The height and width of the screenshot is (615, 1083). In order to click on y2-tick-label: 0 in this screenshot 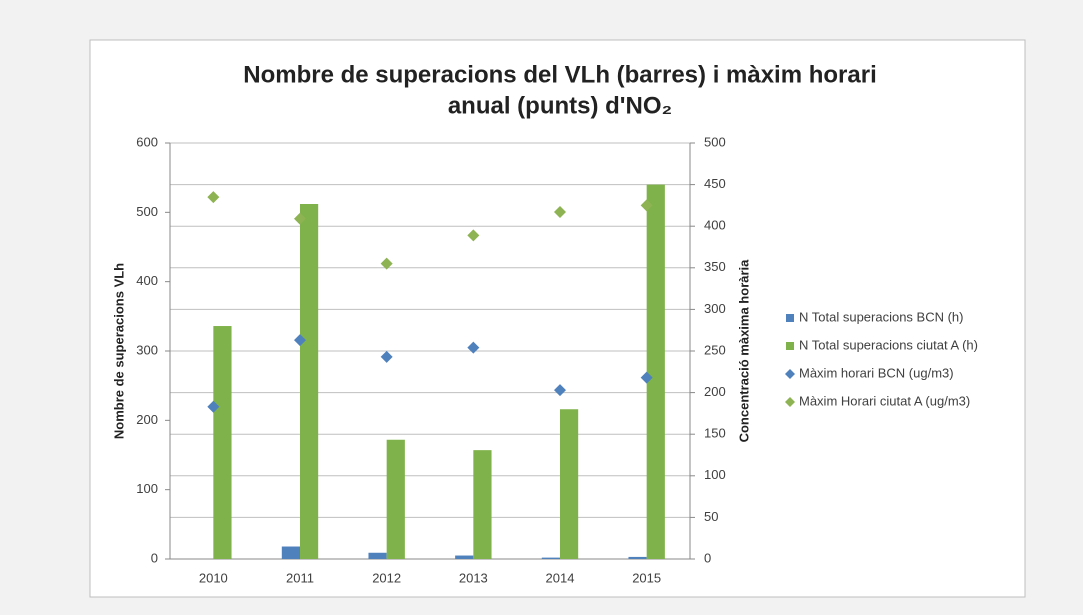, I will do `click(707, 557)`.